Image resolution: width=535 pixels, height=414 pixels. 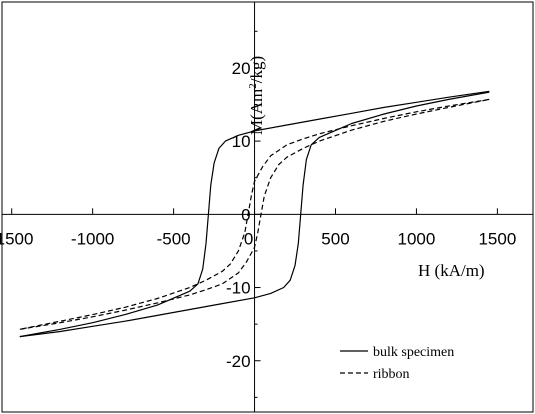 What do you see at coordinates (174, 238) in the screenshot?
I see `x-tick-label: -500` at bounding box center [174, 238].